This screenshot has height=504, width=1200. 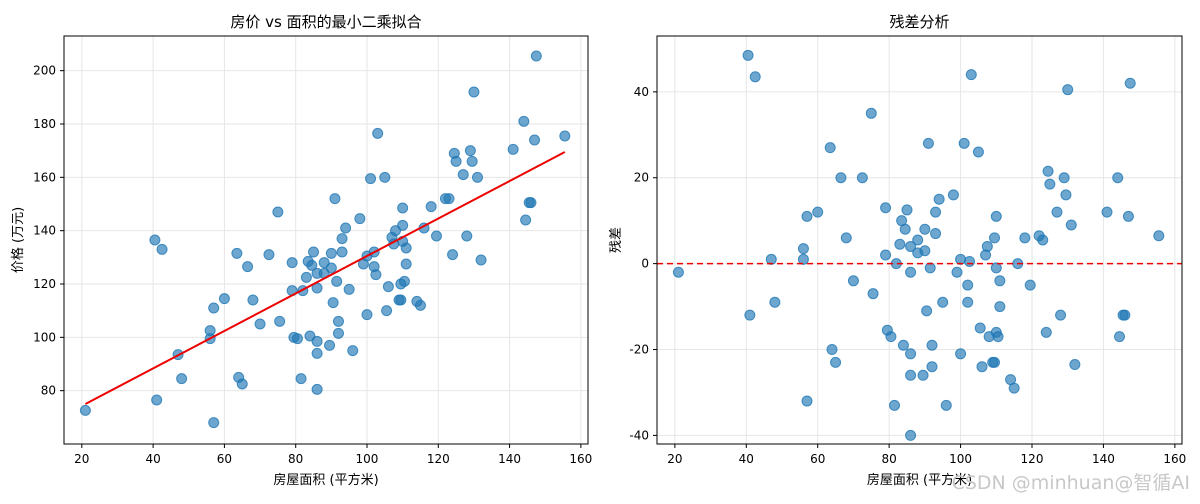 I want to click on x-tick-label: 140, so click(x=509, y=459).